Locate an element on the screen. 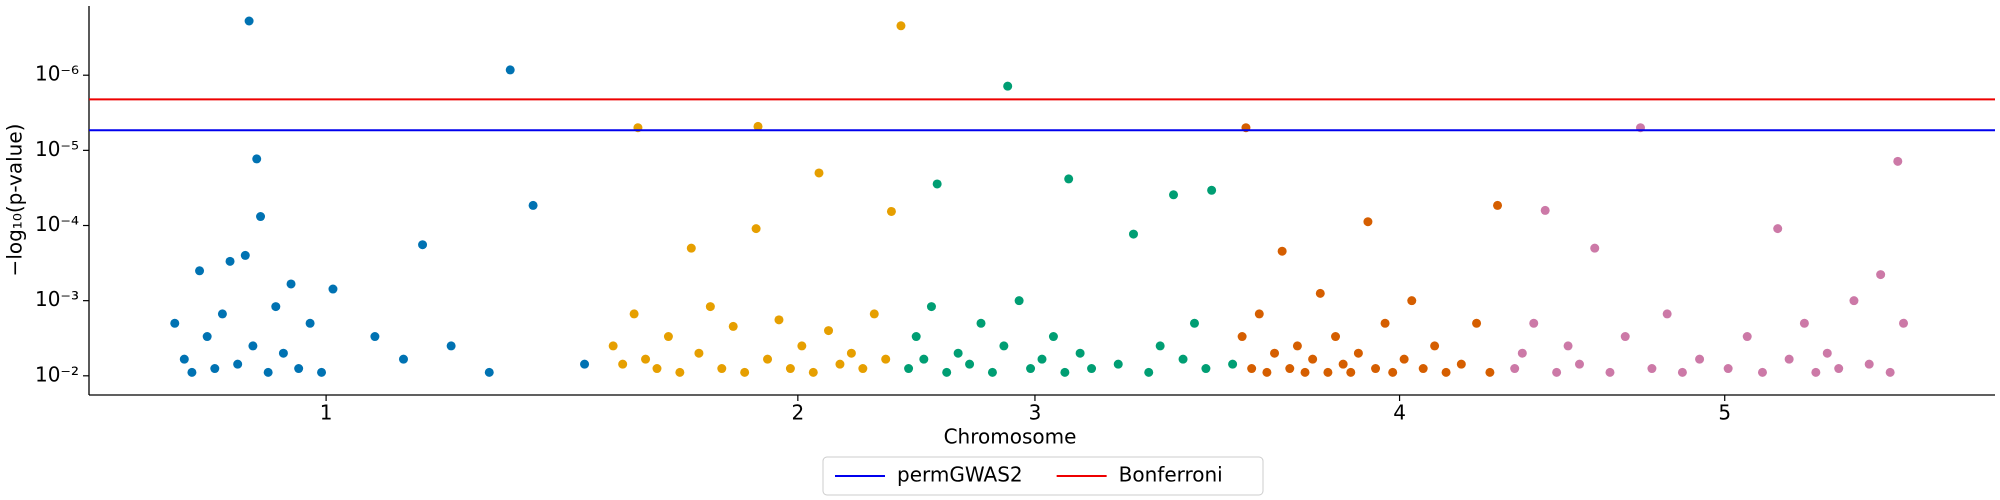  x-tick-label: 3 is located at coordinates (1035, 413).